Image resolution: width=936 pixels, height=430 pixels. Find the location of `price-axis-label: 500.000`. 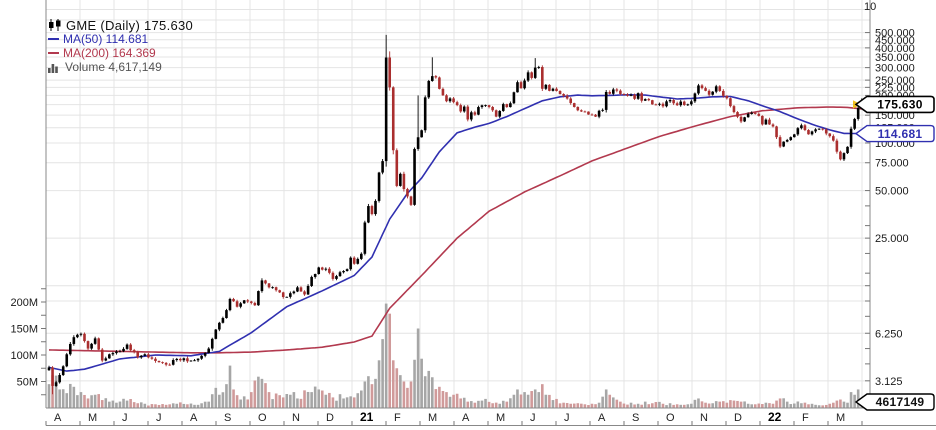

price-axis-label: 500.000 is located at coordinates (895, 34).